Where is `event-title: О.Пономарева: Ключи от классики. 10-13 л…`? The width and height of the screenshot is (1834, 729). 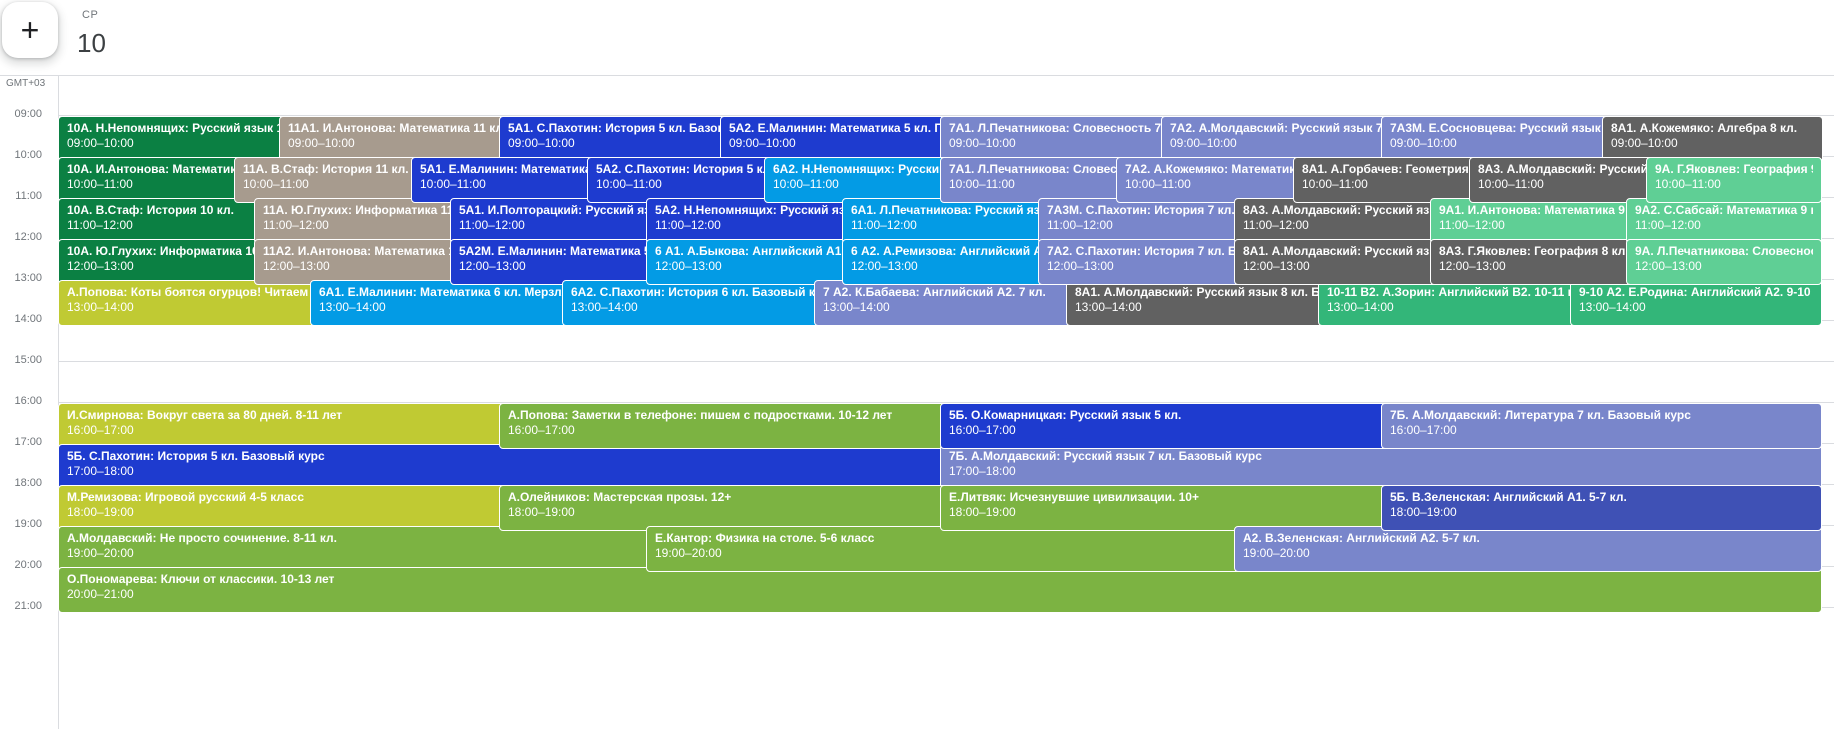
event-title: О.Пономарева: Ключи от классики. 10-13 л… is located at coordinates (201, 579).